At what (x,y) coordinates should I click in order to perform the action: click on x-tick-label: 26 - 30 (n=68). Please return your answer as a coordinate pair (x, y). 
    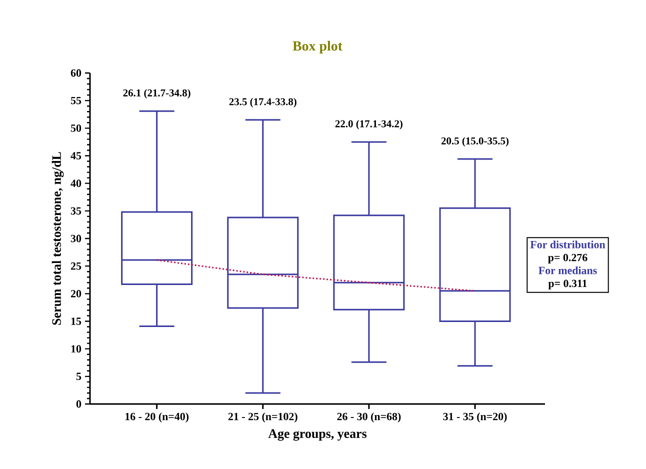
    Looking at the image, I should click on (369, 417).